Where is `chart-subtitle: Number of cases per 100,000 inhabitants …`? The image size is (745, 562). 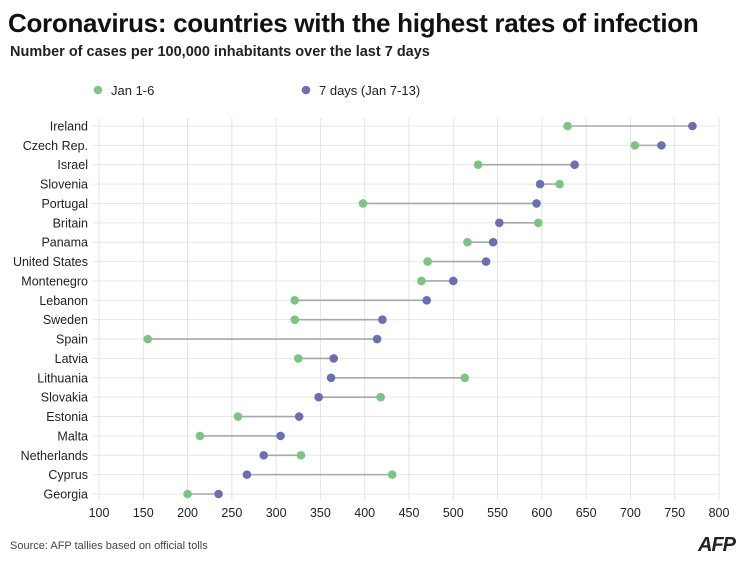
chart-subtitle: Number of cases per 100,000 inhabitants … is located at coordinates (220, 52).